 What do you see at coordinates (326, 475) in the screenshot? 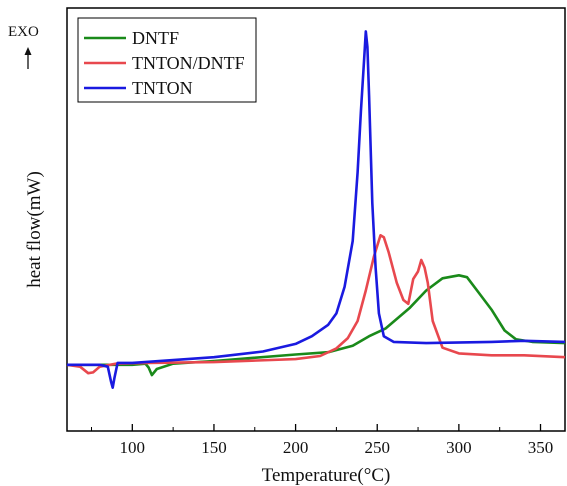
I see `x-axis-label: Temperature(°C)` at bounding box center [326, 475].